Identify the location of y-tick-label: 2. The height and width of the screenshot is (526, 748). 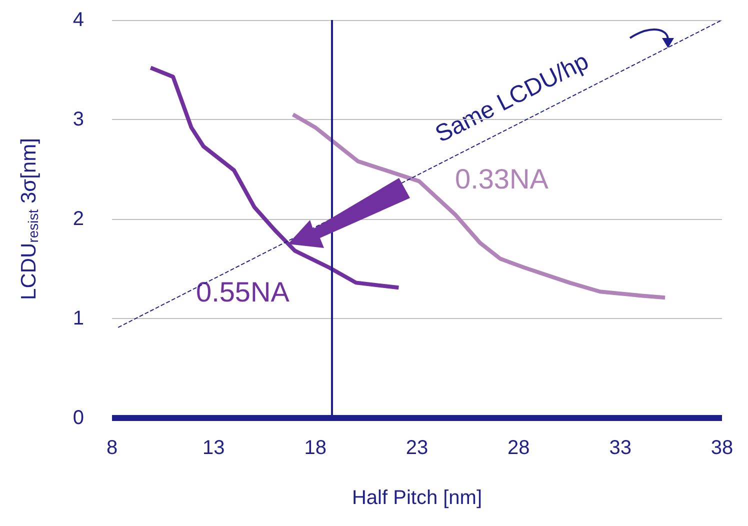
(78, 219).